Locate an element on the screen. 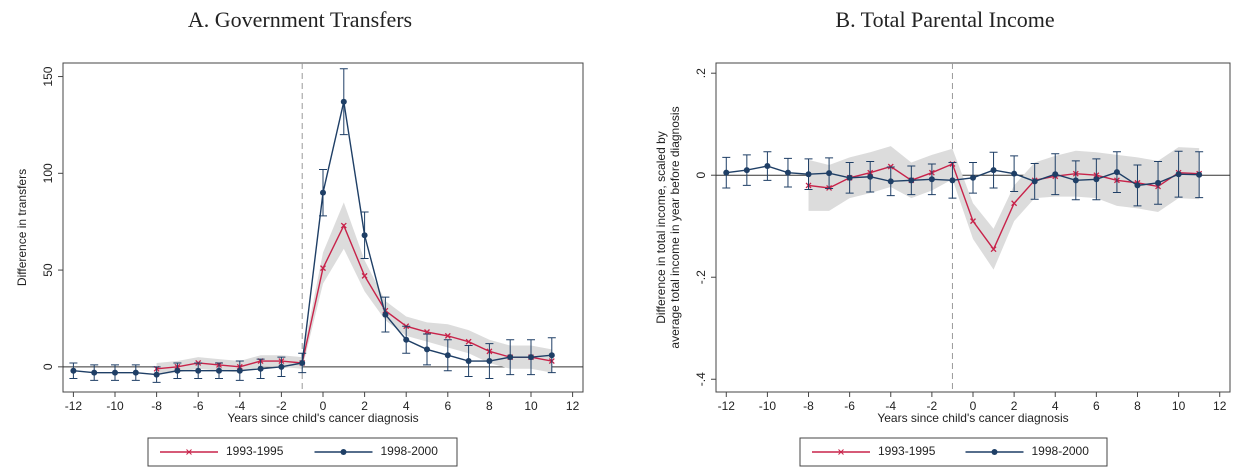  y-tick-label: .2 is located at coordinates (701, 73).